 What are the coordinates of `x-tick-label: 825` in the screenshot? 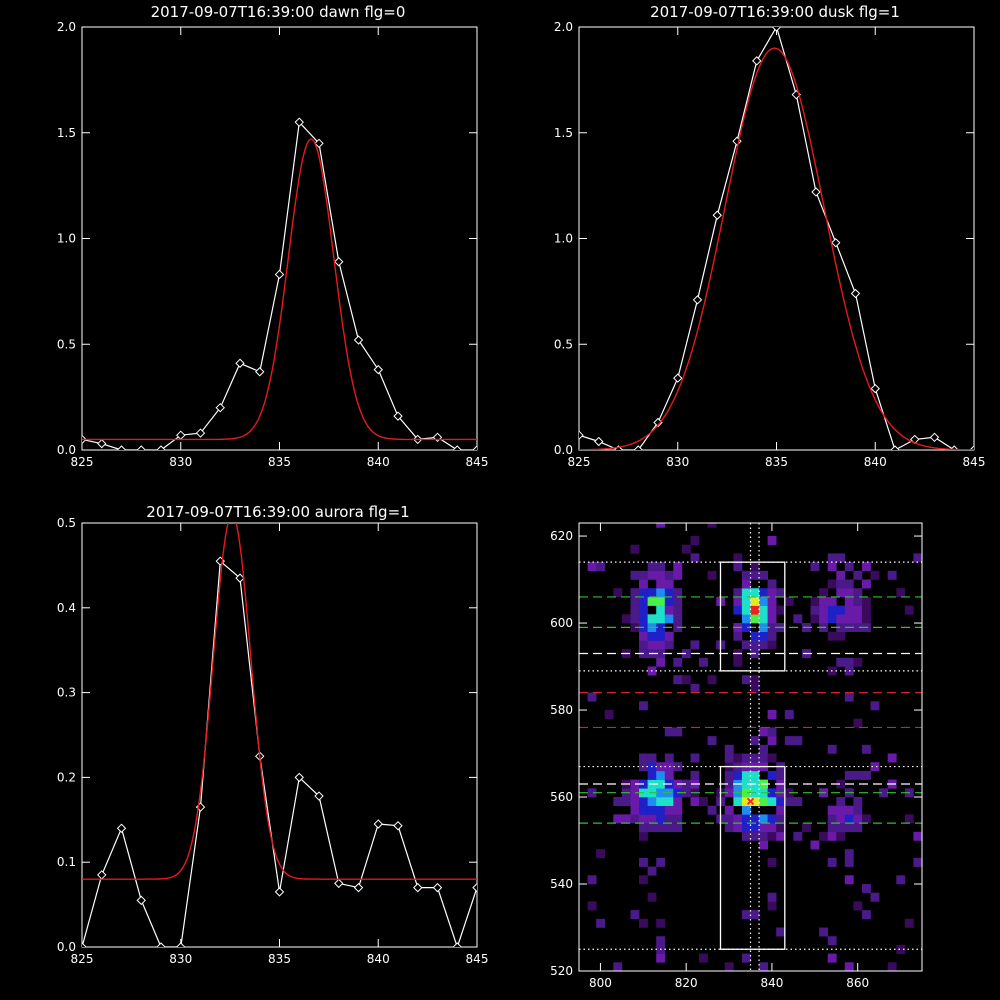 It's located at (82, 462).